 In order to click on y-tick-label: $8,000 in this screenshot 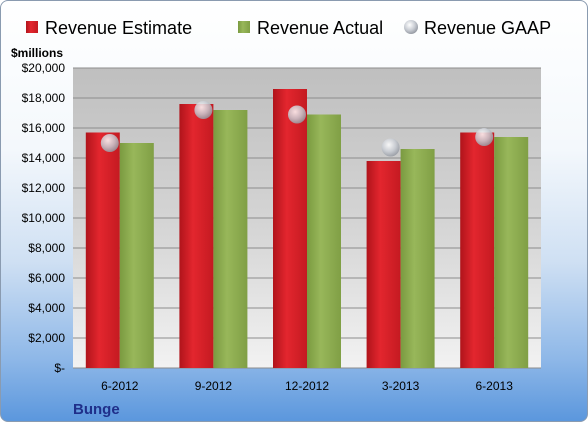, I will do `click(46, 248)`.